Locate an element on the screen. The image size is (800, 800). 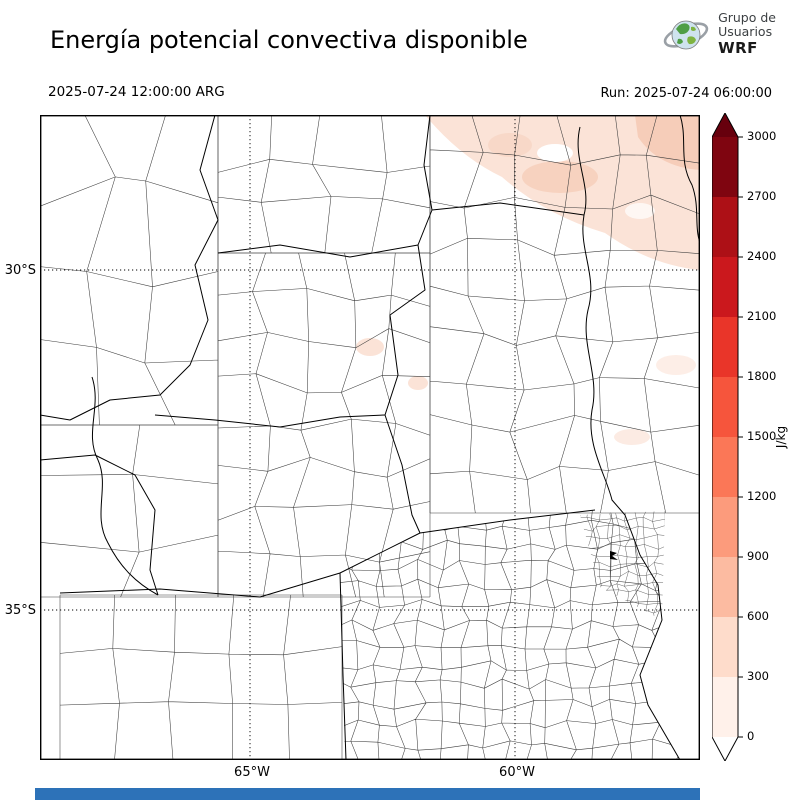
page-title: Energía potencial convectiva disponible is located at coordinates (289, 40).